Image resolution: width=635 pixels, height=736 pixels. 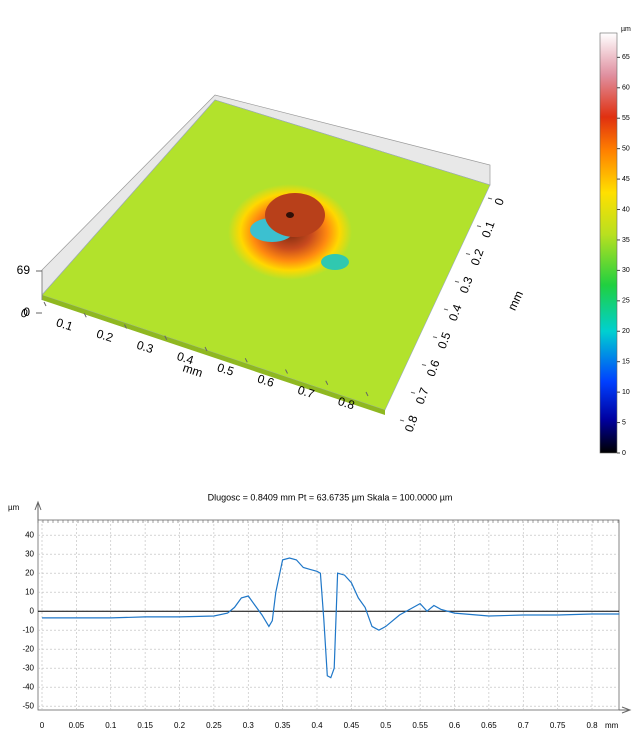 I want to click on colorbar-tick-label: 5, so click(x=624, y=422).